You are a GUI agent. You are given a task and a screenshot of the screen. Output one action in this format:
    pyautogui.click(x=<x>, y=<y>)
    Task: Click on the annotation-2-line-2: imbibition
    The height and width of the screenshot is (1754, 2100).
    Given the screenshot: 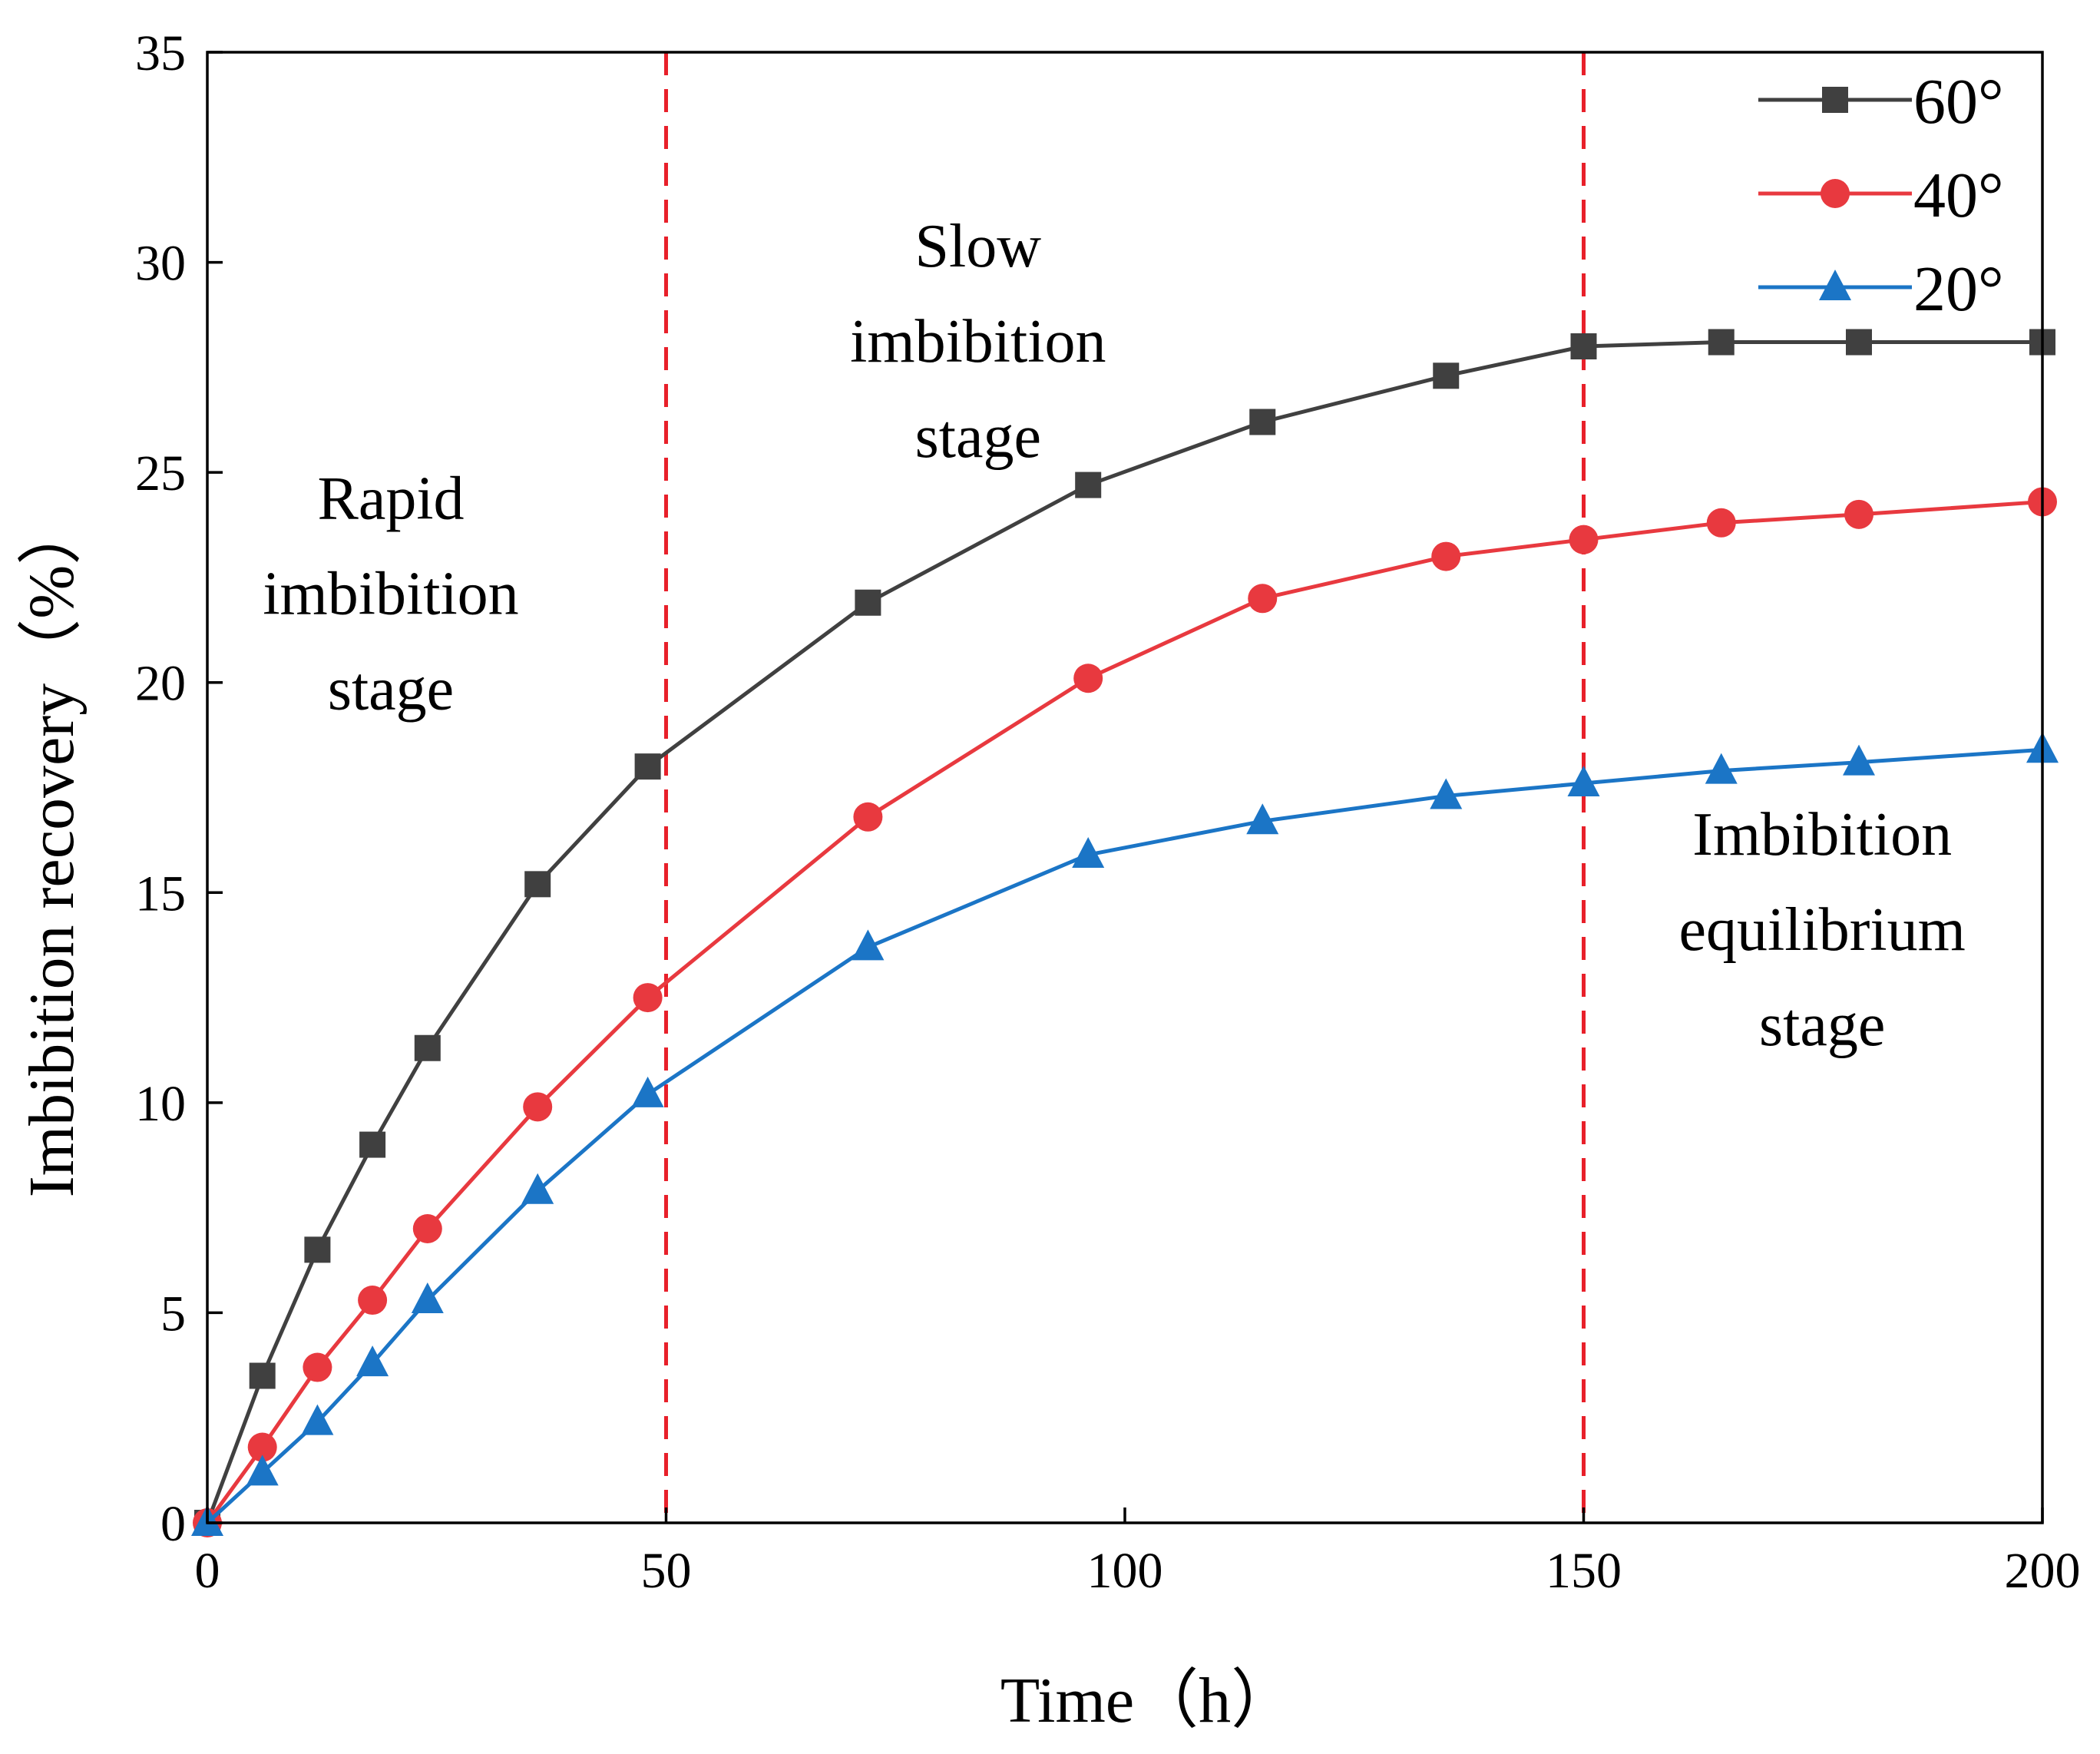 What is the action you would take?
    pyautogui.click(x=978, y=342)
    